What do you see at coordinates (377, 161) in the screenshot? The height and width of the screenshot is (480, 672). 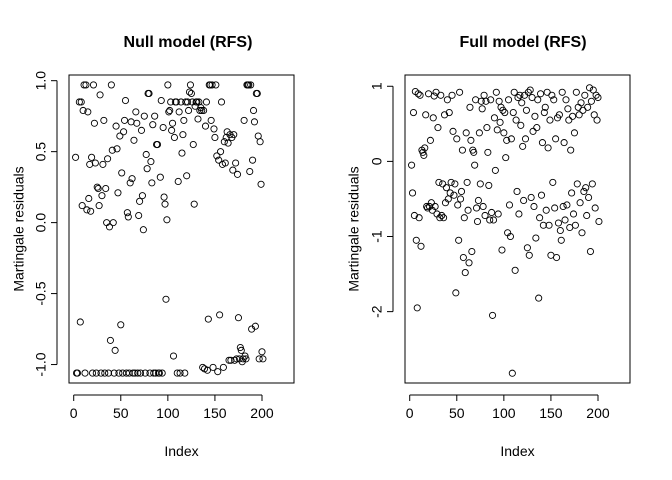 I see `y-tick-label: 0` at bounding box center [377, 161].